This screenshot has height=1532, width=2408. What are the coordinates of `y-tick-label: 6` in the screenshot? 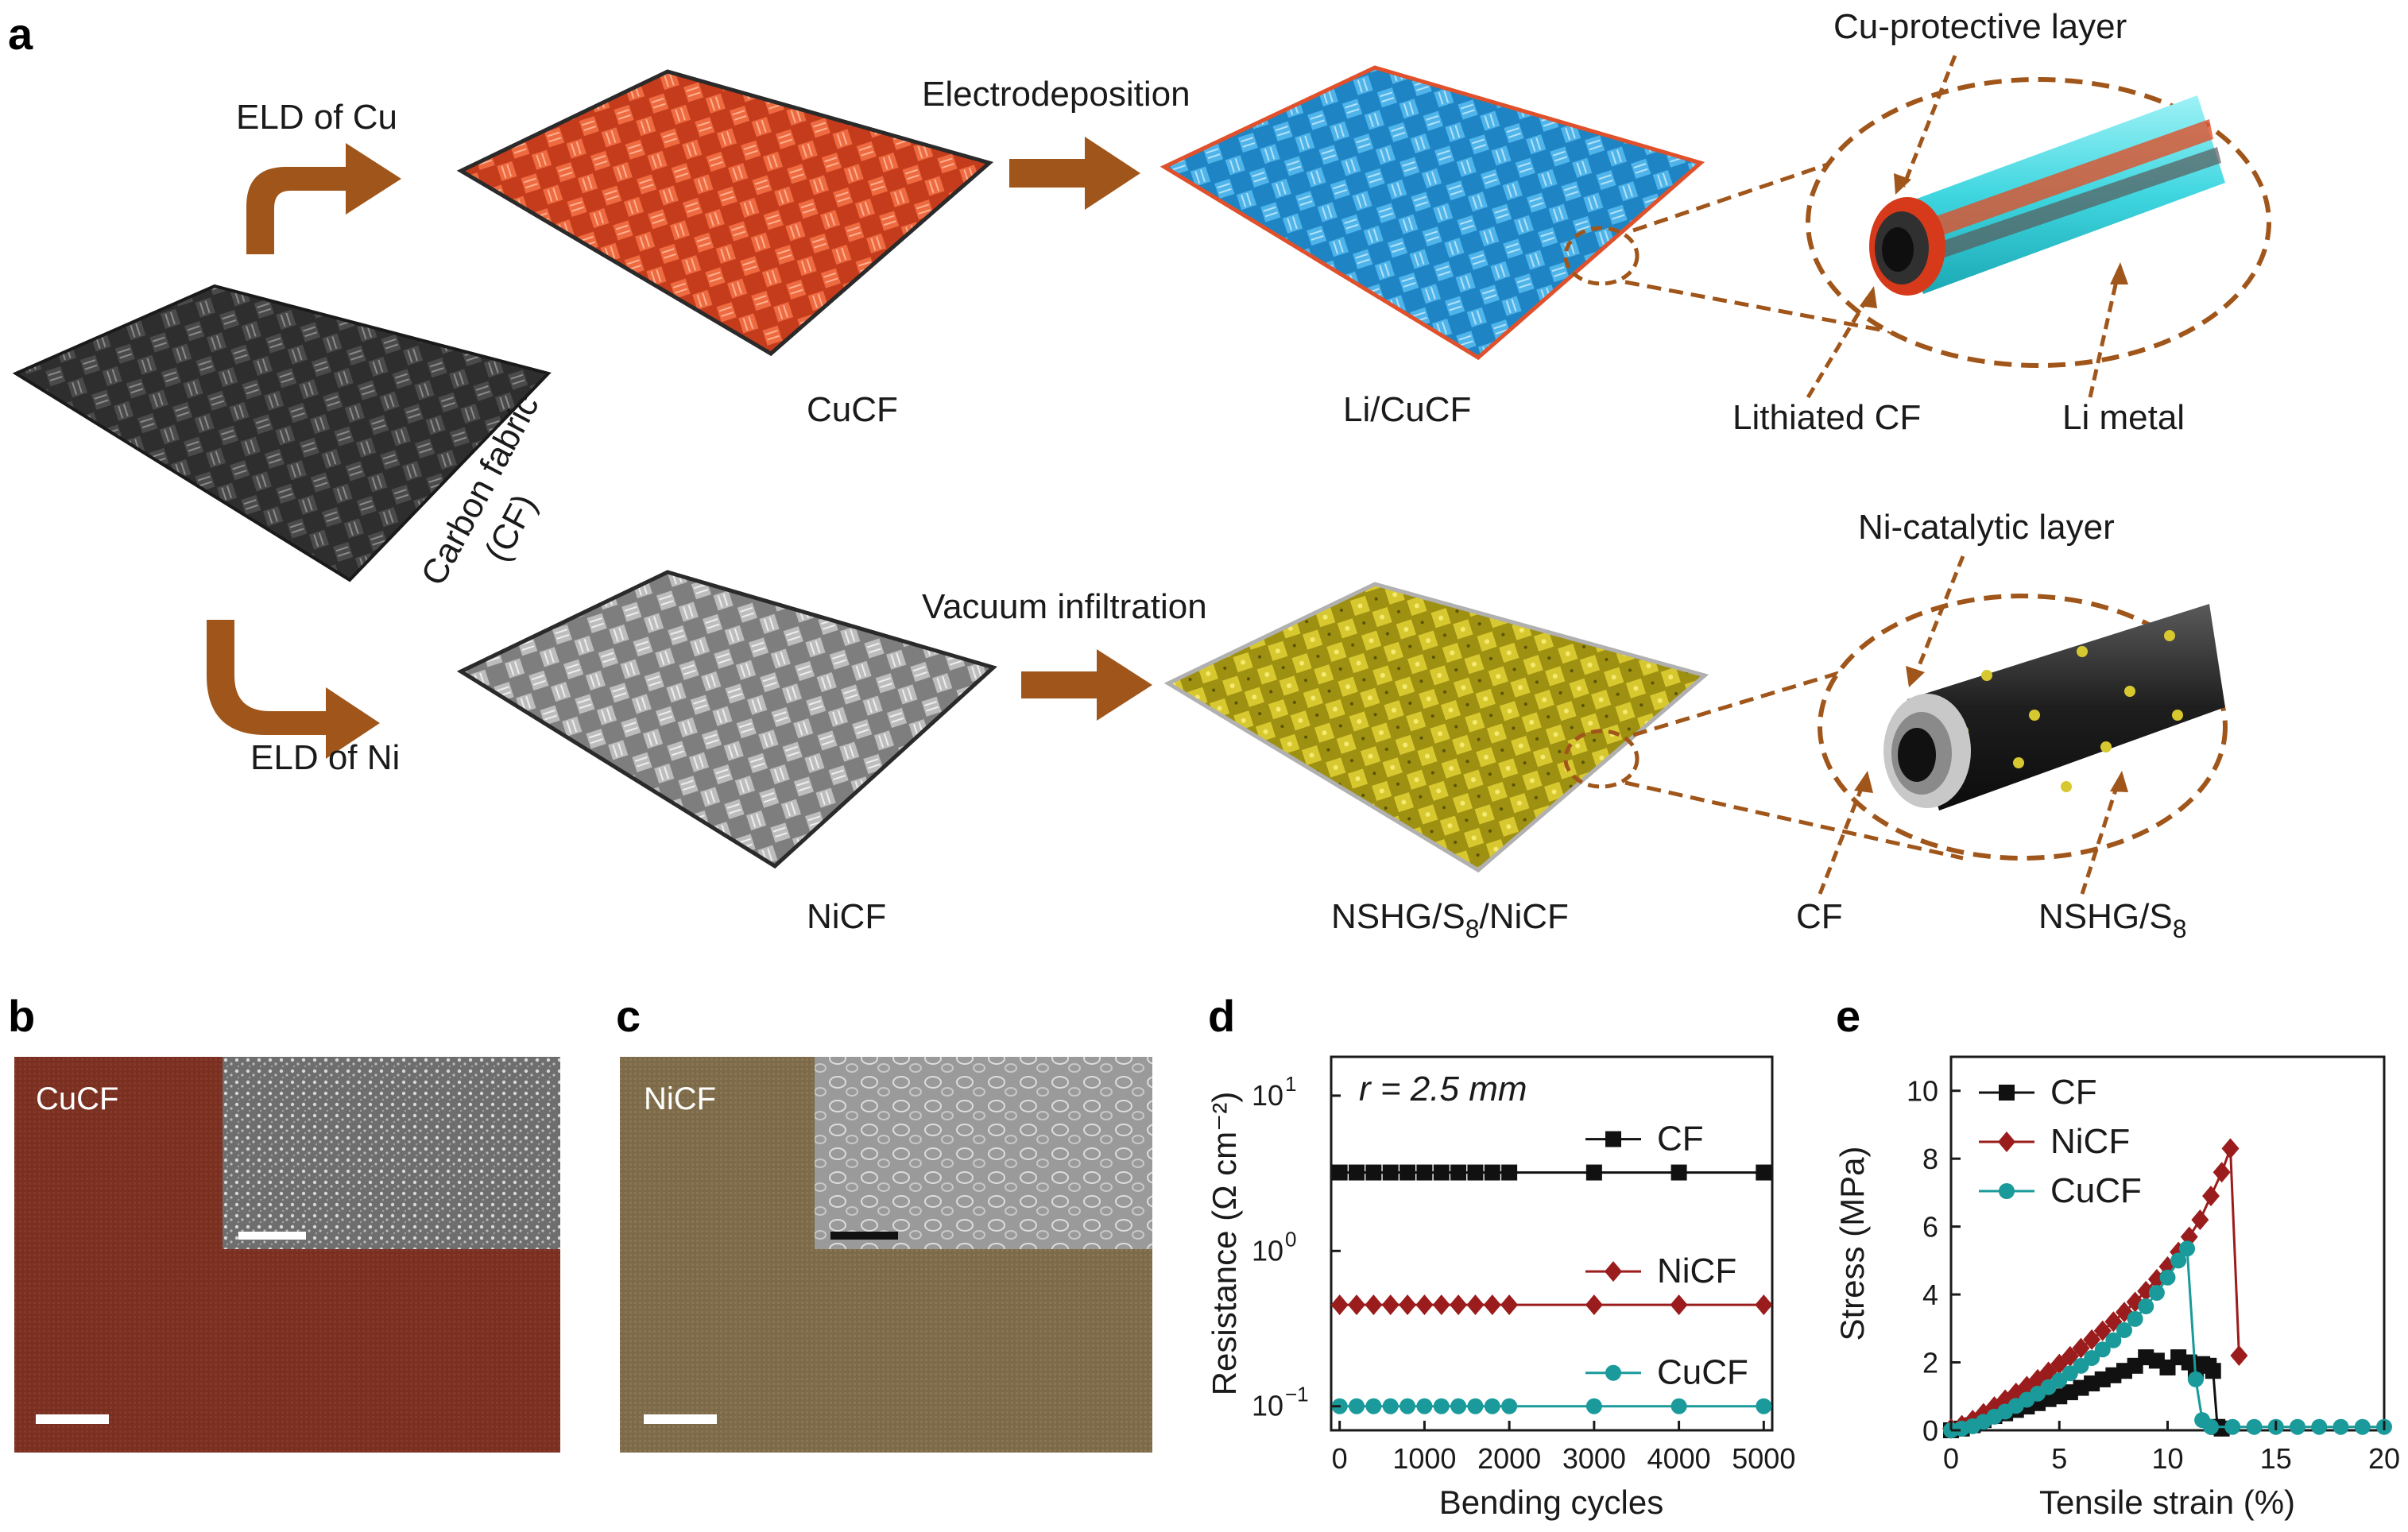 It's located at (1930, 1227).